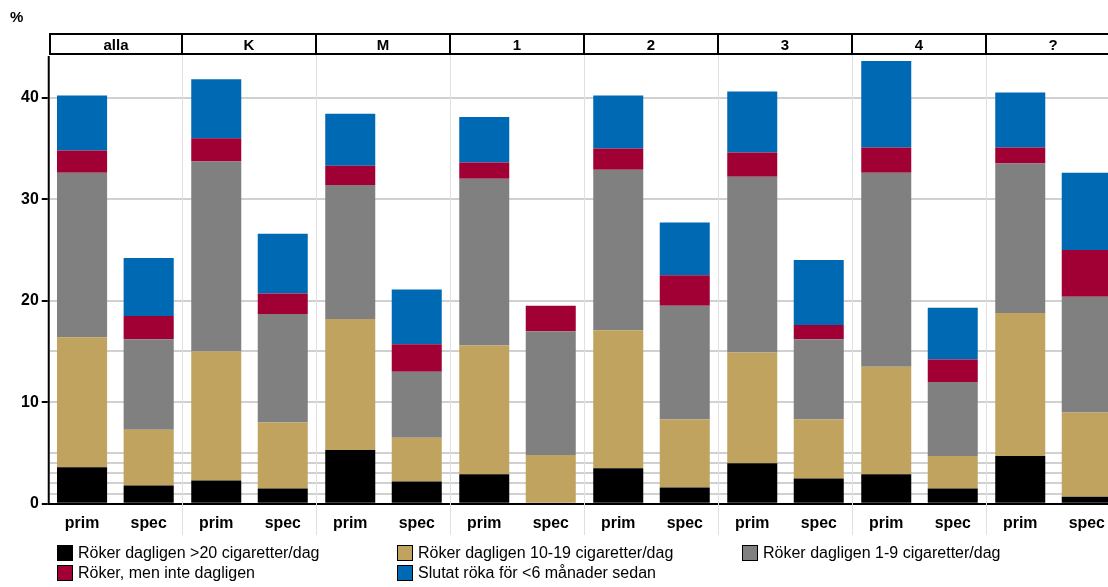 This screenshot has height=587, width=1108. I want to click on legend-label: Röker dagligen 10-19 cigaretter/dag, so click(546, 553).